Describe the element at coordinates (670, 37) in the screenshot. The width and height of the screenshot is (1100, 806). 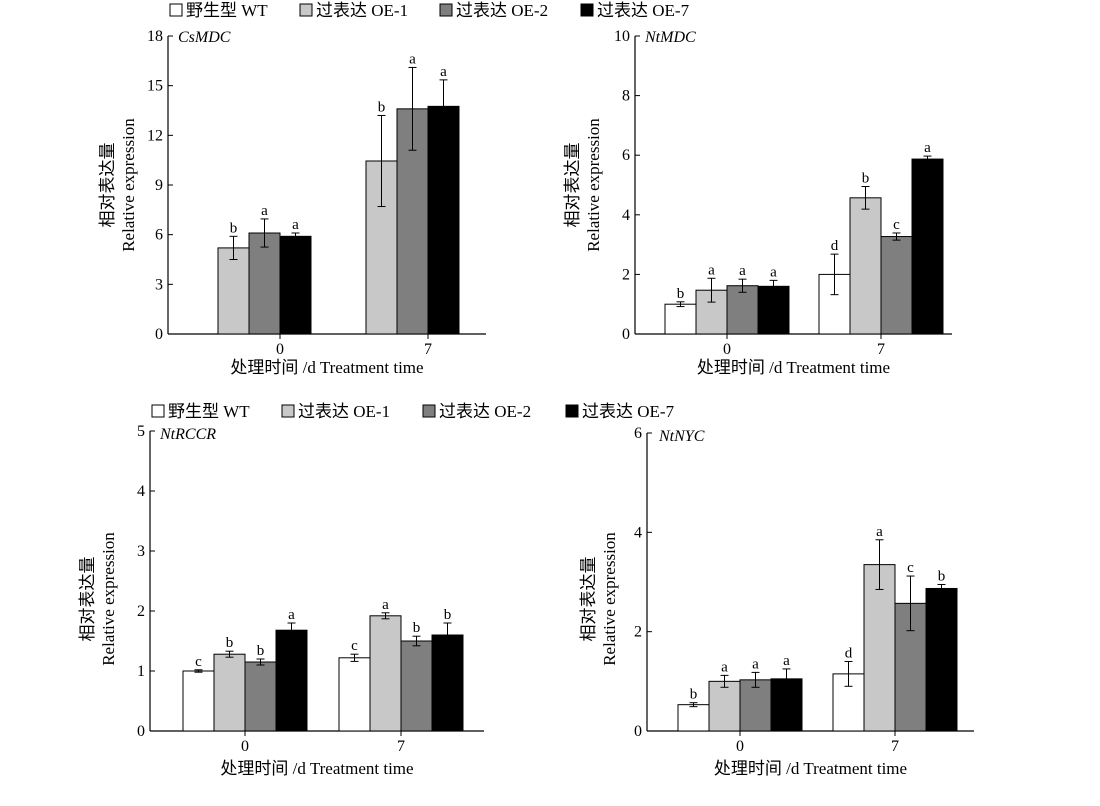
I see `chart-title: NtMDC` at that location.